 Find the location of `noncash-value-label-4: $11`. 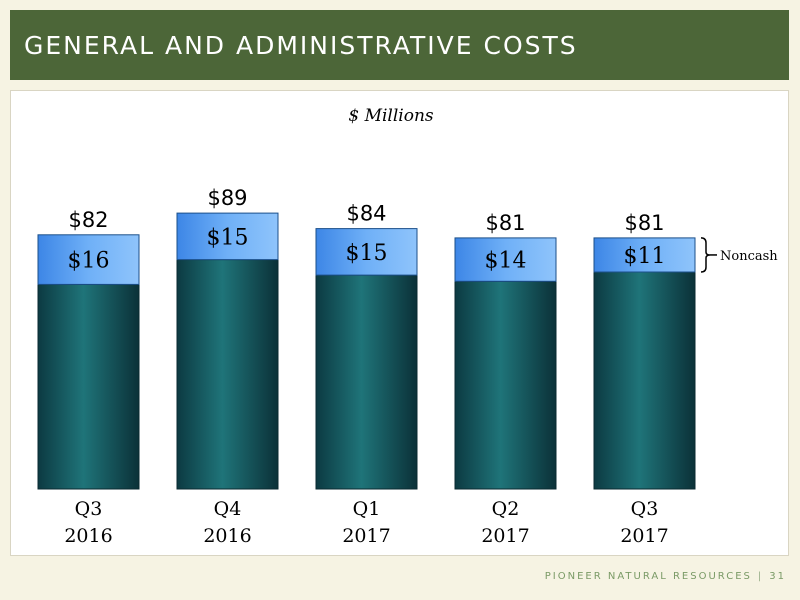

noncash-value-label-4: $11 is located at coordinates (645, 256).